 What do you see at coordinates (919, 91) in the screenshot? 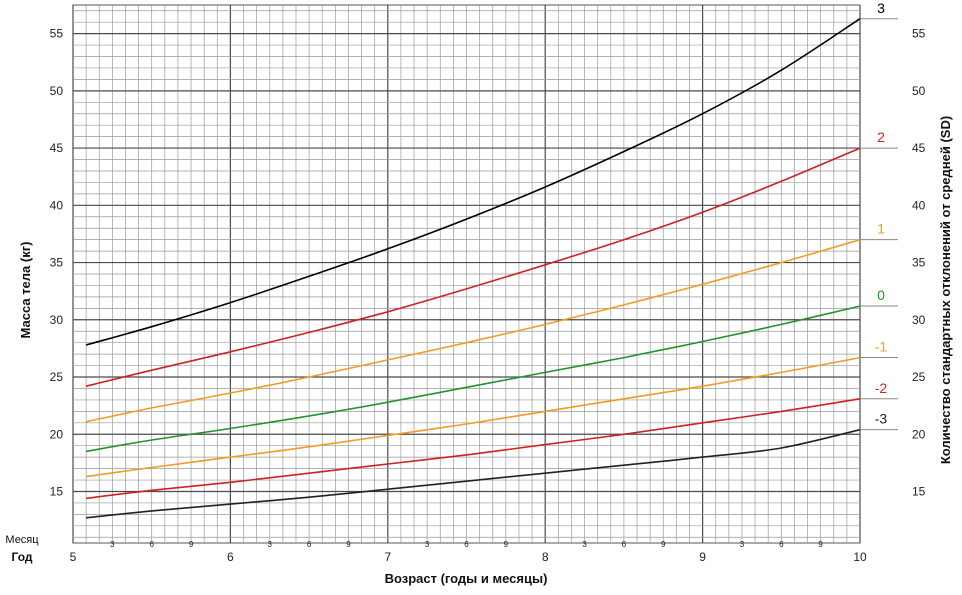
I see `y-tick-label-right: 50` at bounding box center [919, 91].